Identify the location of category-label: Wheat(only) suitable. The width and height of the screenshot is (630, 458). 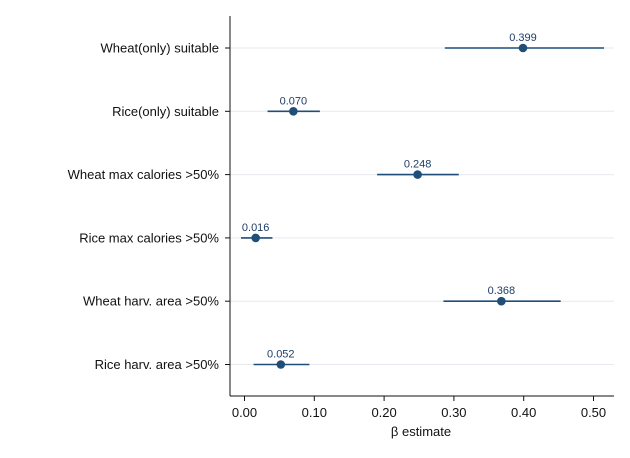
(160, 48).